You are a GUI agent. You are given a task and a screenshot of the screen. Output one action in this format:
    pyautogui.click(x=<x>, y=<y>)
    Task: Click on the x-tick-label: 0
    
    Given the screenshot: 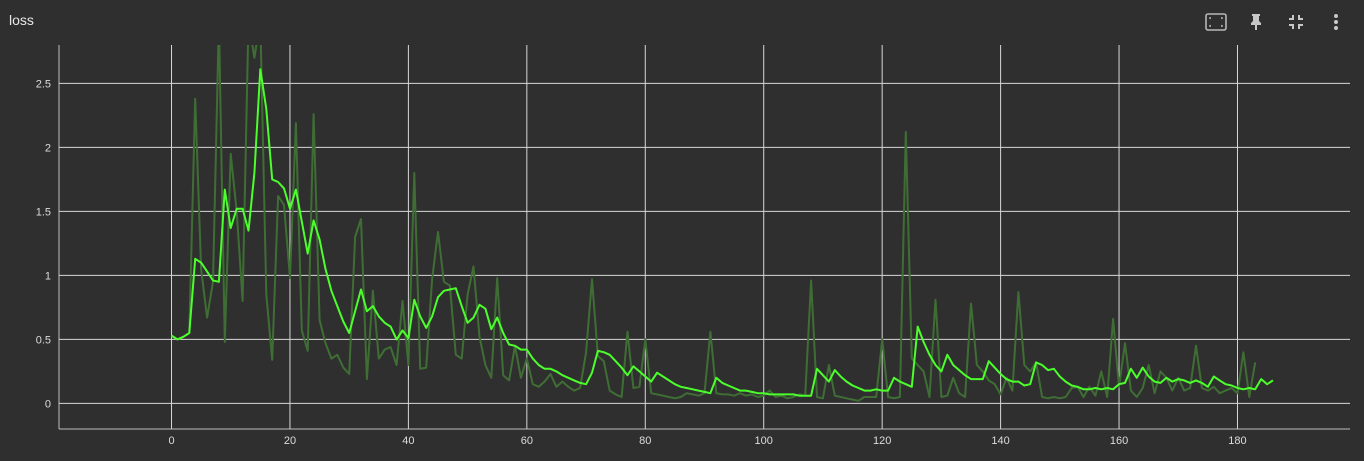 What is the action you would take?
    pyautogui.click(x=171, y=441)
    